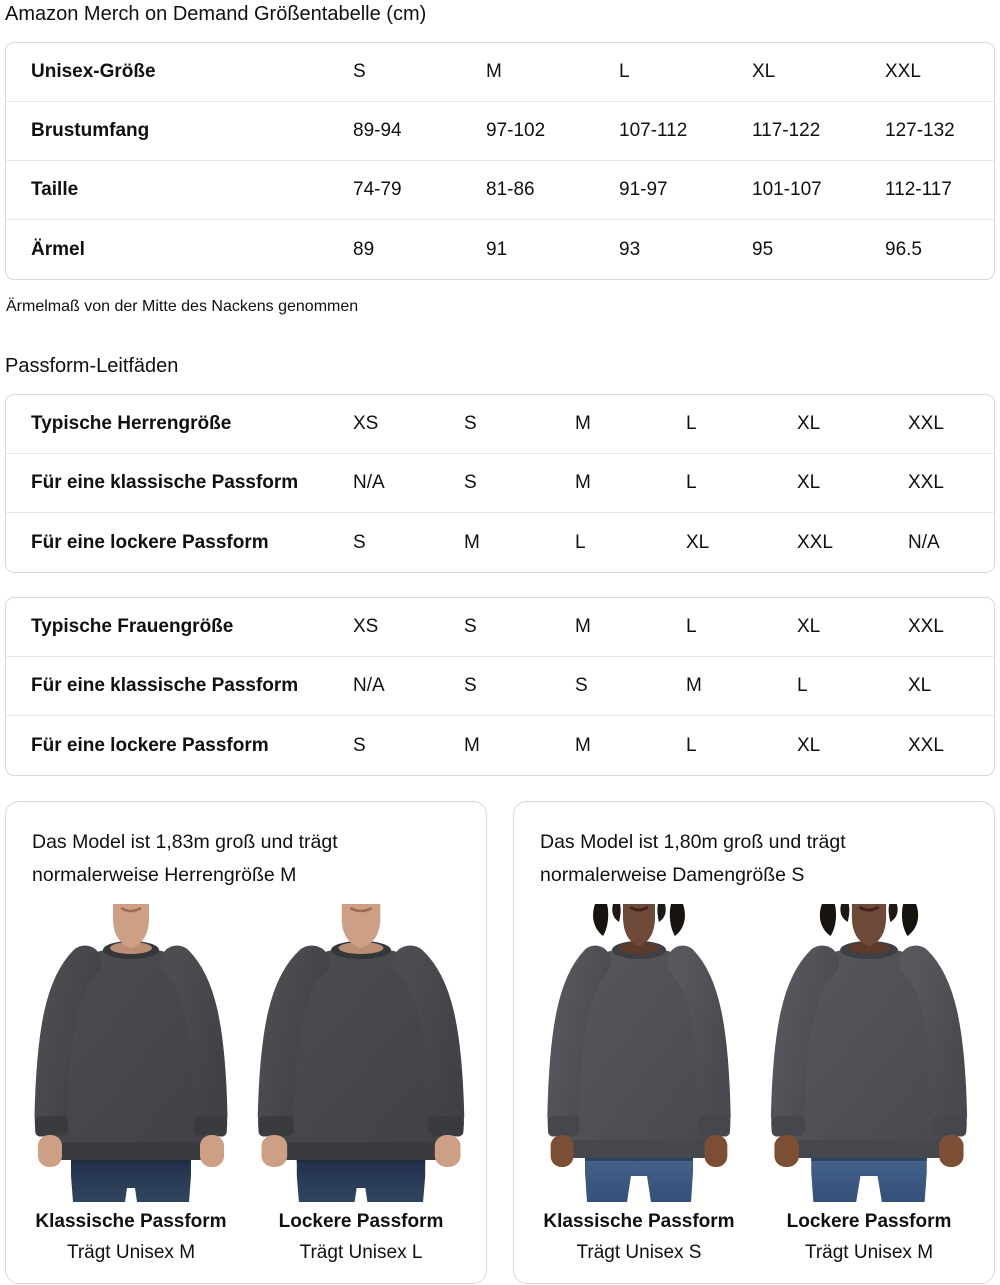 The image size is (1000, 1285). What do you see at coordinates (132, 626) in the screenshot?
I see `row-label: Typische Frauengröße` at bounding box center [132, 626].